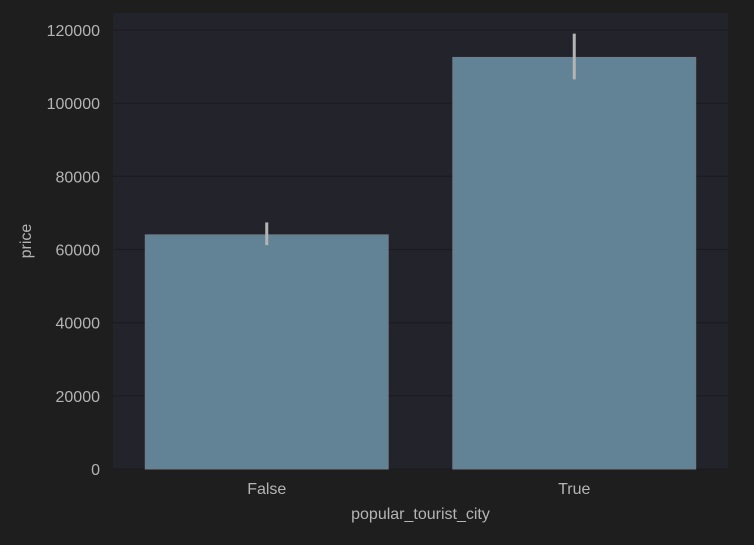 Image resolution: width=754 pixels, height=545 pixels. Describe the element at coordinates (266, 352) in the screenshot. I see `bar-false` at that location.